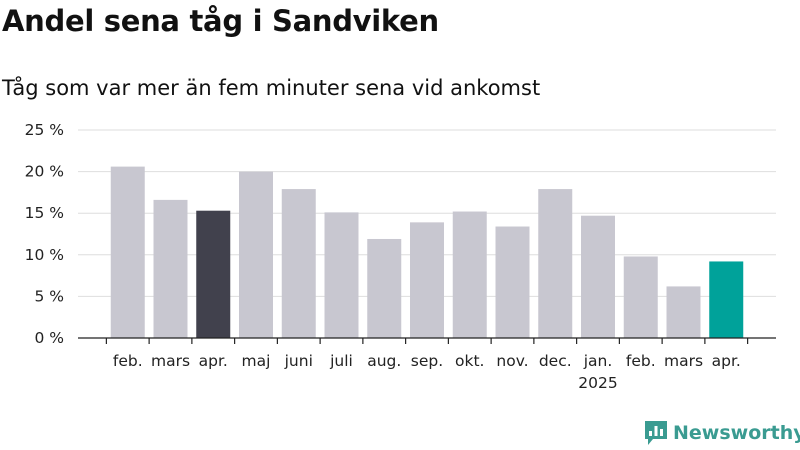 The height and width of the screenshot is (450, 800). Describe the element at coordinates (427, 340) in the screenshot. I see `x-axis` at that location.